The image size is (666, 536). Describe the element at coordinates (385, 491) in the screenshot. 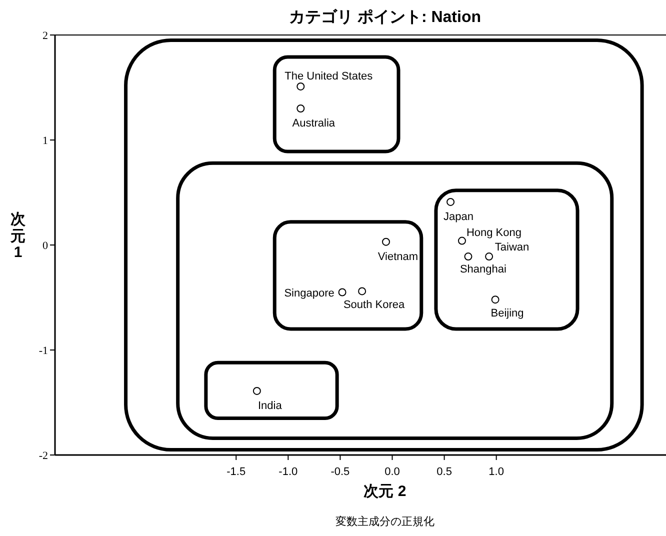

I see `x-axis-title: 次元 2` at that location.